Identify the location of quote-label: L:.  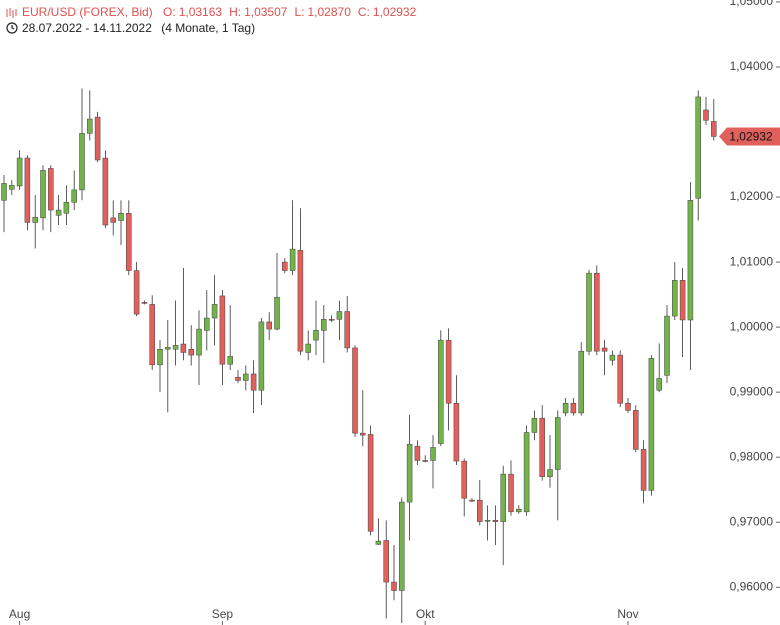
(299, 12).